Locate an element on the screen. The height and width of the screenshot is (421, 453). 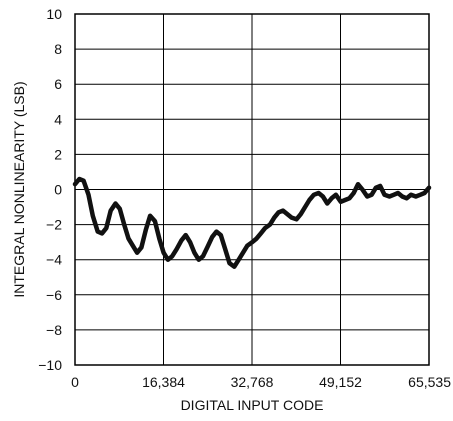
x-tick-labels: 0 16,384 32,768 49,152 65,535 is located at coordinates (261, 382).